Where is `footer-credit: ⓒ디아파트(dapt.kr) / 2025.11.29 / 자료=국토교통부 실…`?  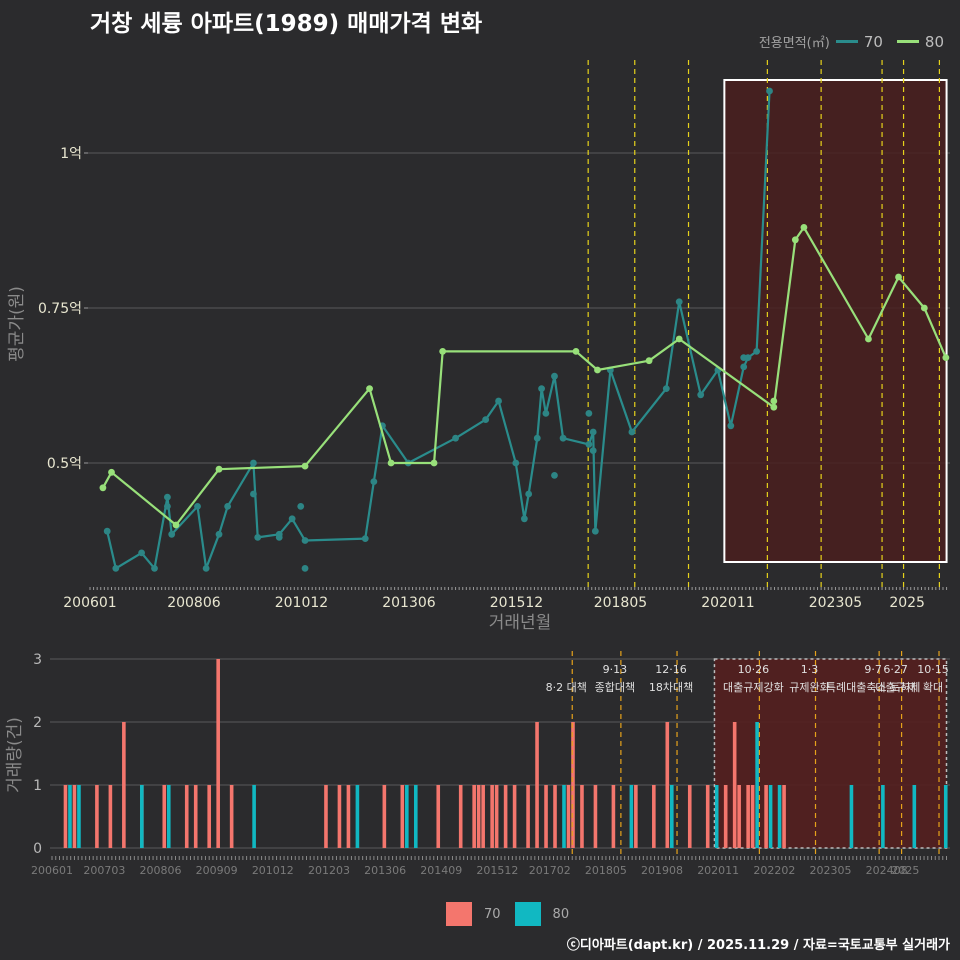
footer-credit: ⓒ디아파트(dapt.kr) / 2025.11.29 / 자료=국토교통부 실… is located at coordinates (758, 945).